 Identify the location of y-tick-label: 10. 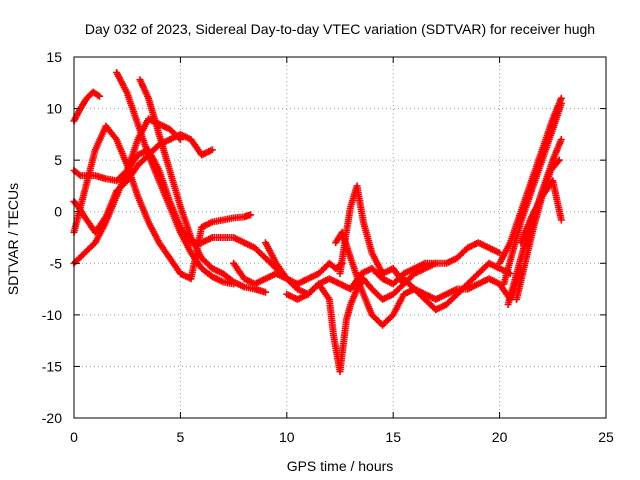
(54, 109).